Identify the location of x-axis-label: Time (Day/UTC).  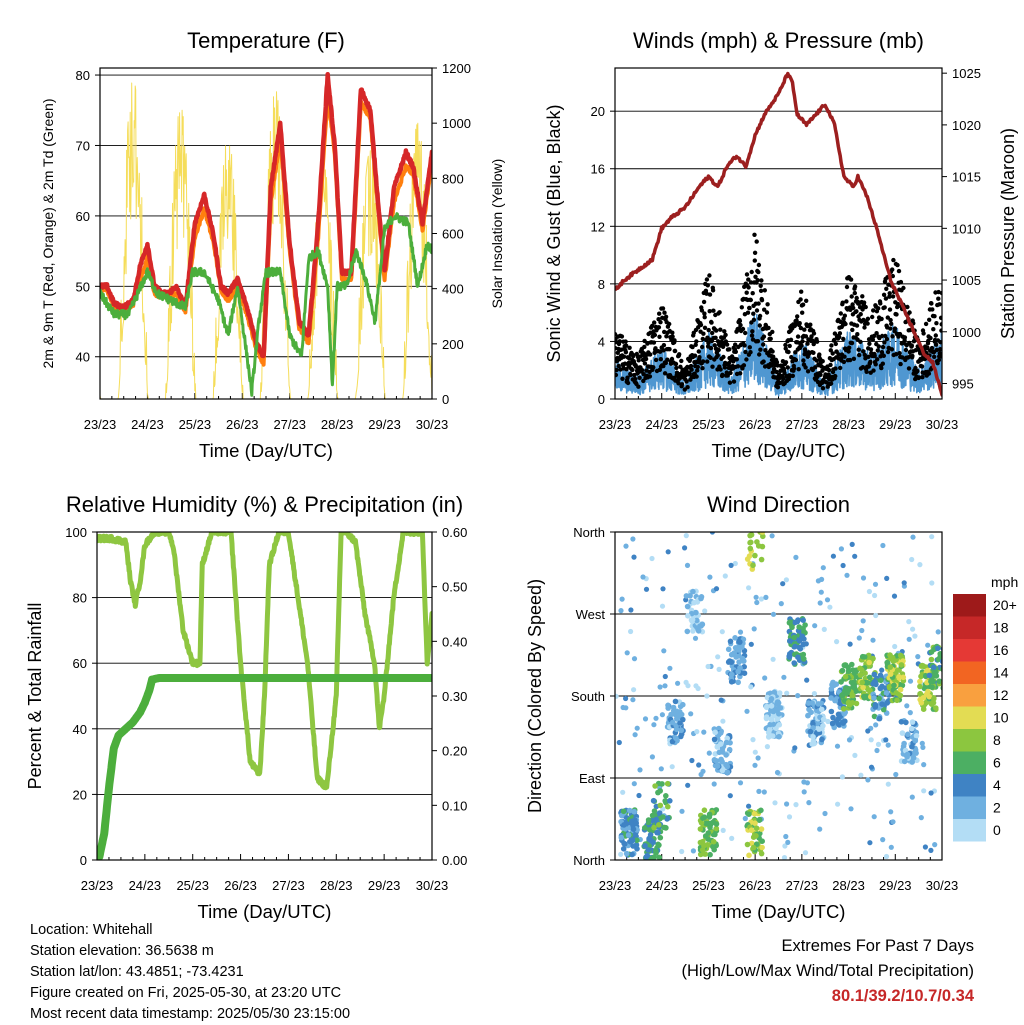
(266, 450).